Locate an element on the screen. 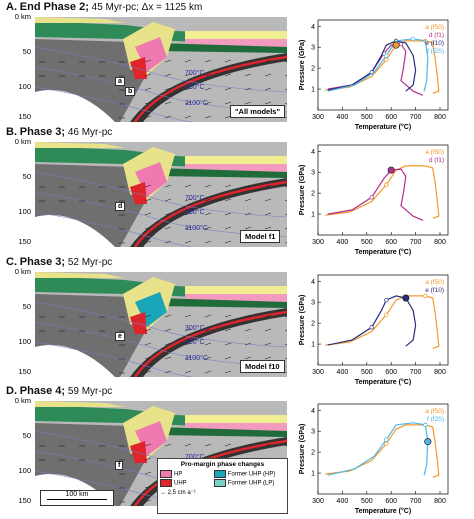 The height and width of the screenshot is (519, 474). particle-label: e is located at coordinates (120, 336).